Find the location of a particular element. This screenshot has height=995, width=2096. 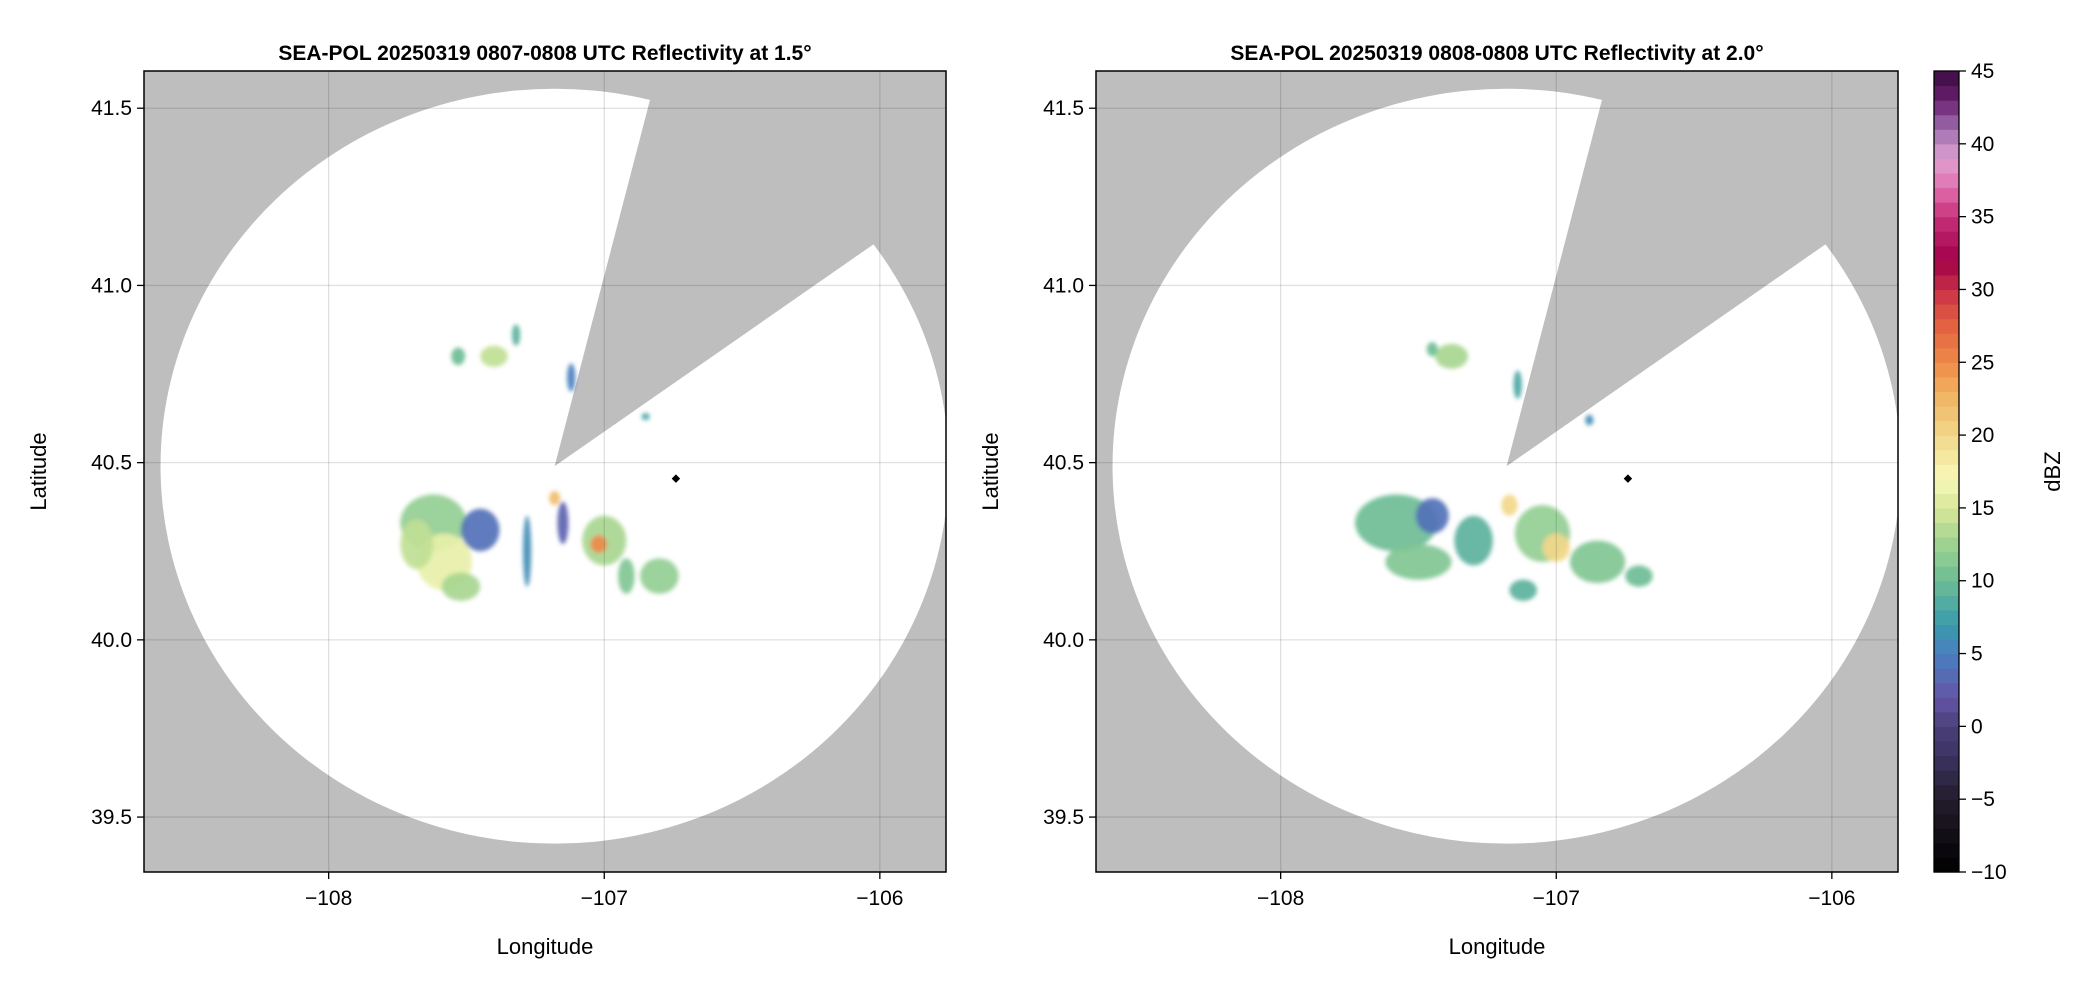

colorbar-tick-label: 0 is located at coordinates (1977, 726).